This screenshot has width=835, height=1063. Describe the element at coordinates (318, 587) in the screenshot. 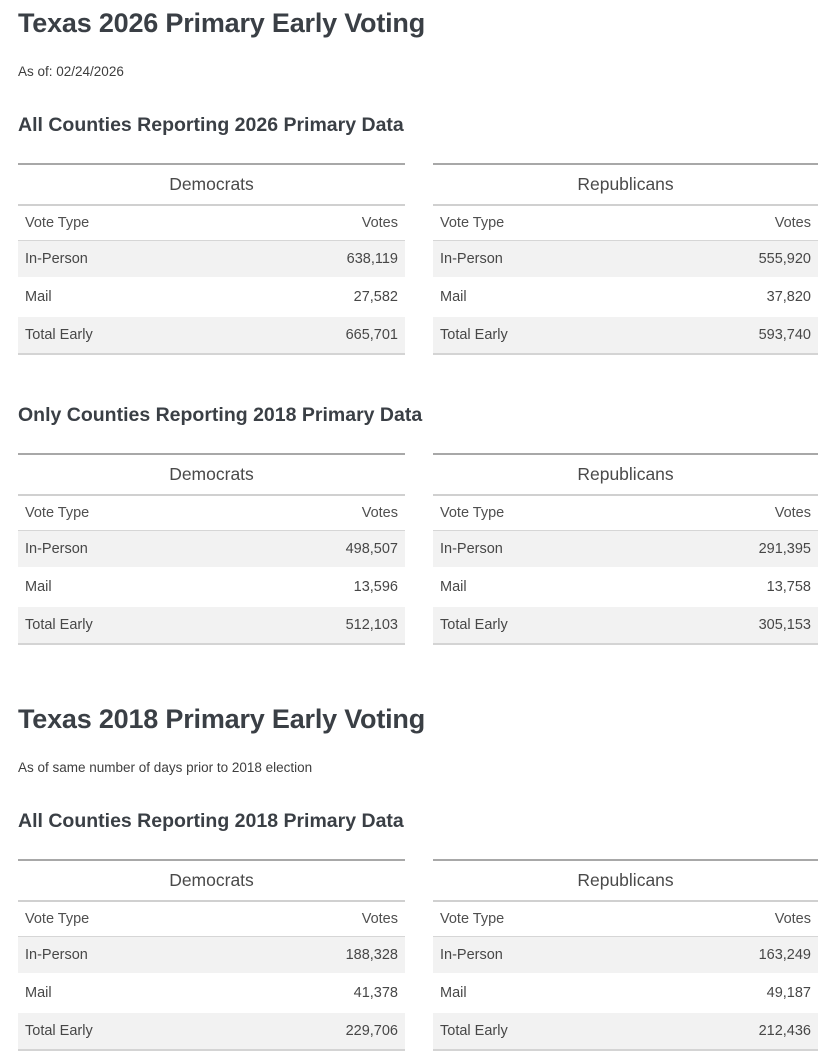

I see `votes-cell: 13,596` at that location.